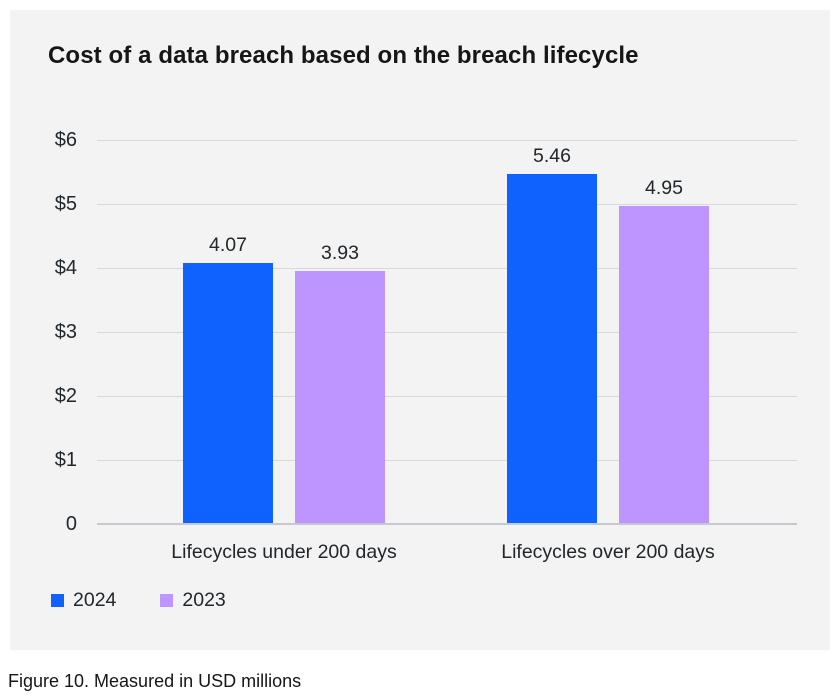 The image size is (840, 700). I want to click on bar-2023-lifecycles-under-200-days, so click(340, 397).